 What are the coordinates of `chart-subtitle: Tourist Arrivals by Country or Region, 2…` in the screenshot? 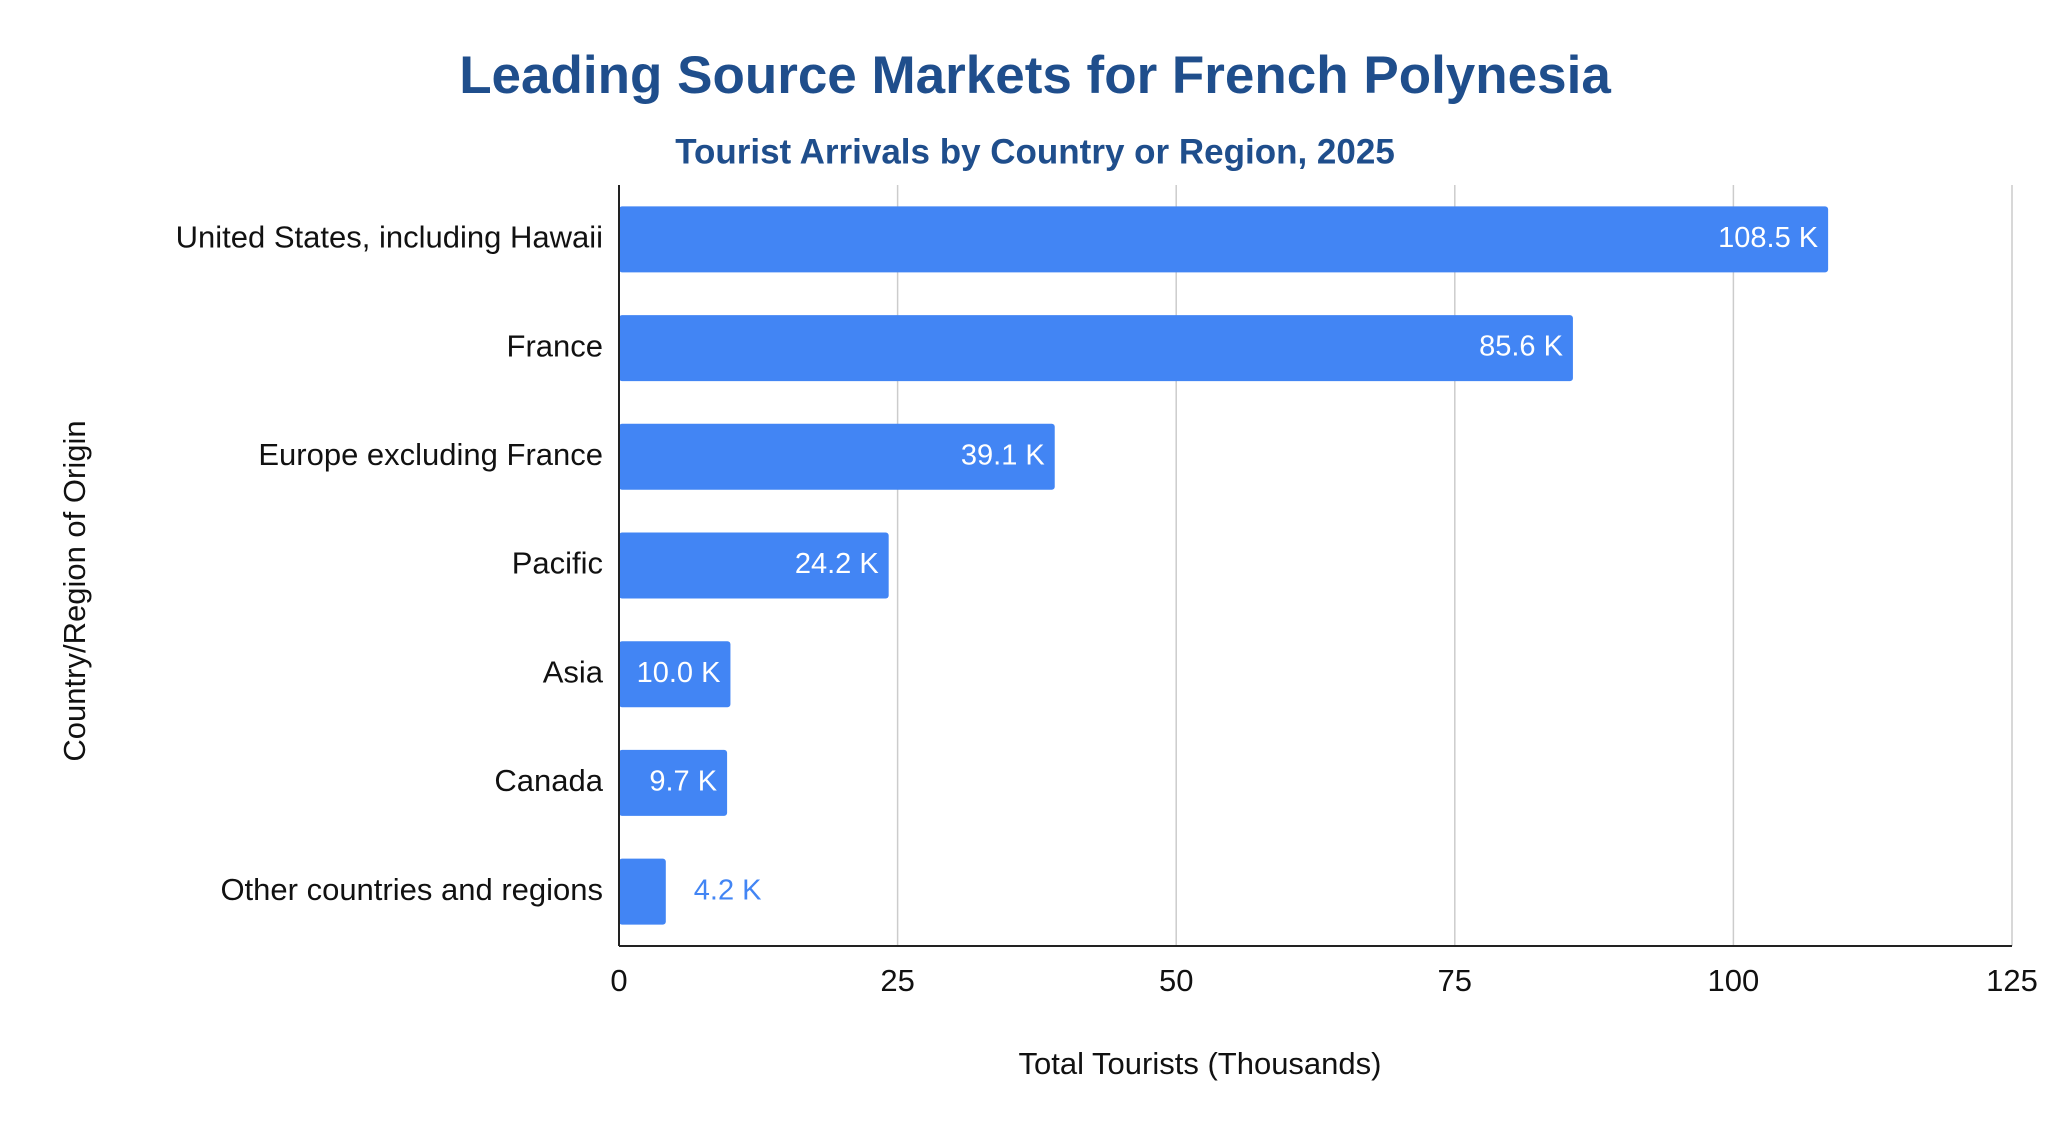 It's located at (1035, 151).